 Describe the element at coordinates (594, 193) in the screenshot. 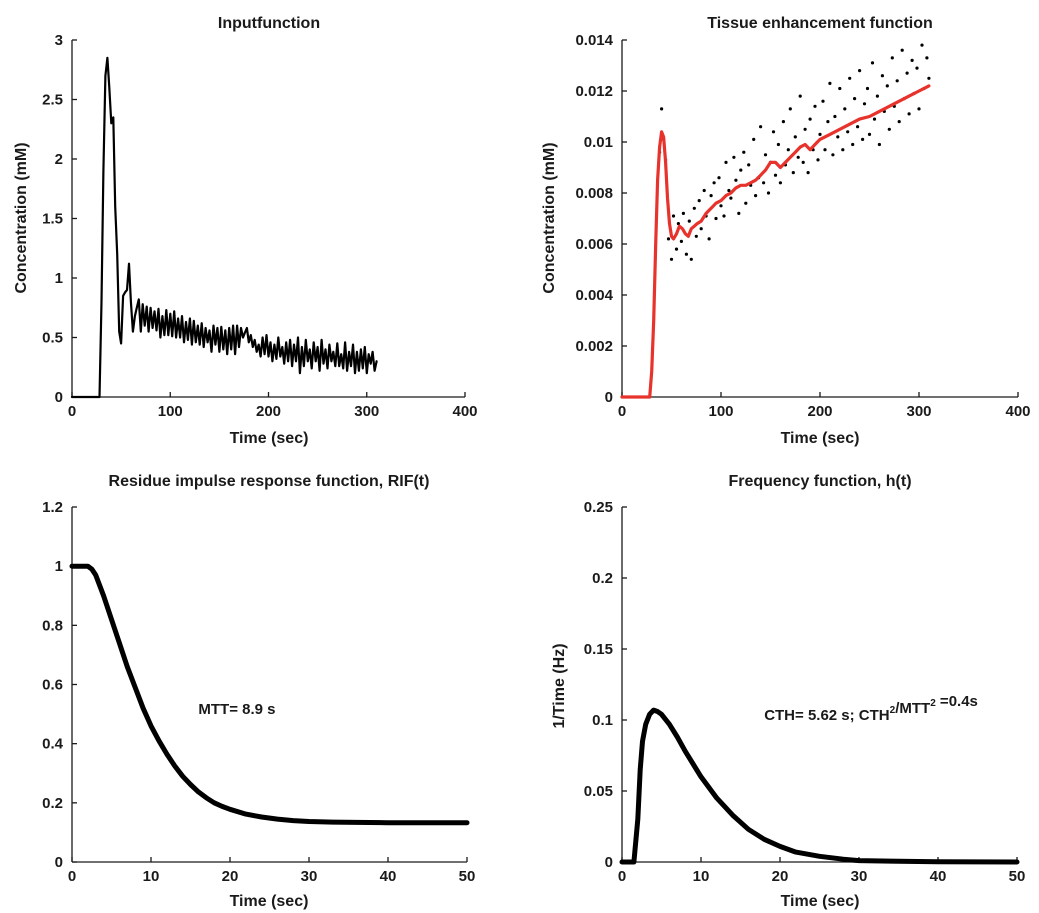

I see `y-tick-label: 0.008` at that location.